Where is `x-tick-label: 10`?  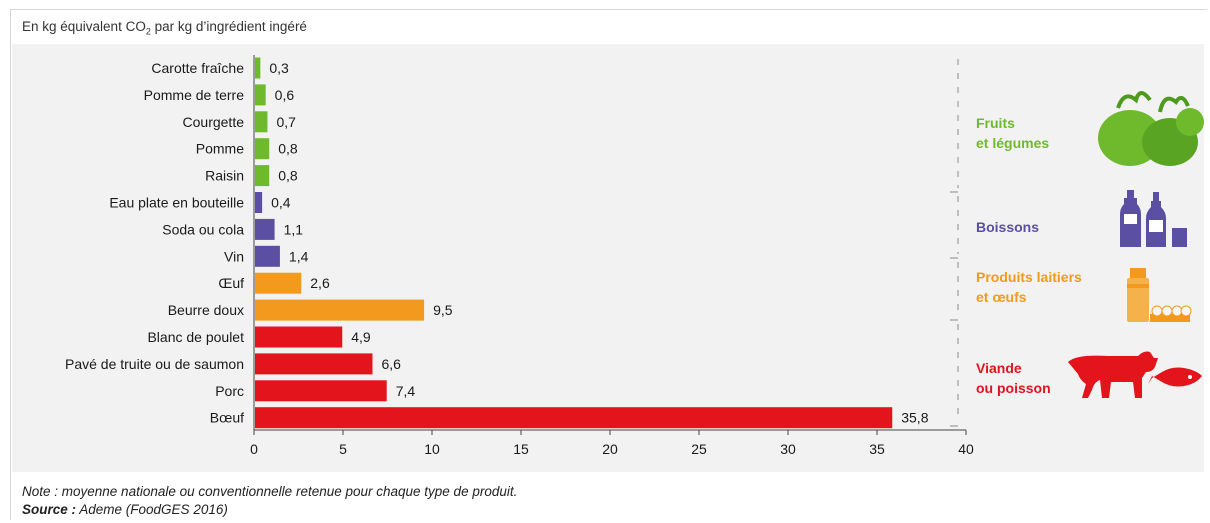 x-tick-label: 10 is located at coordinates (432, 449).